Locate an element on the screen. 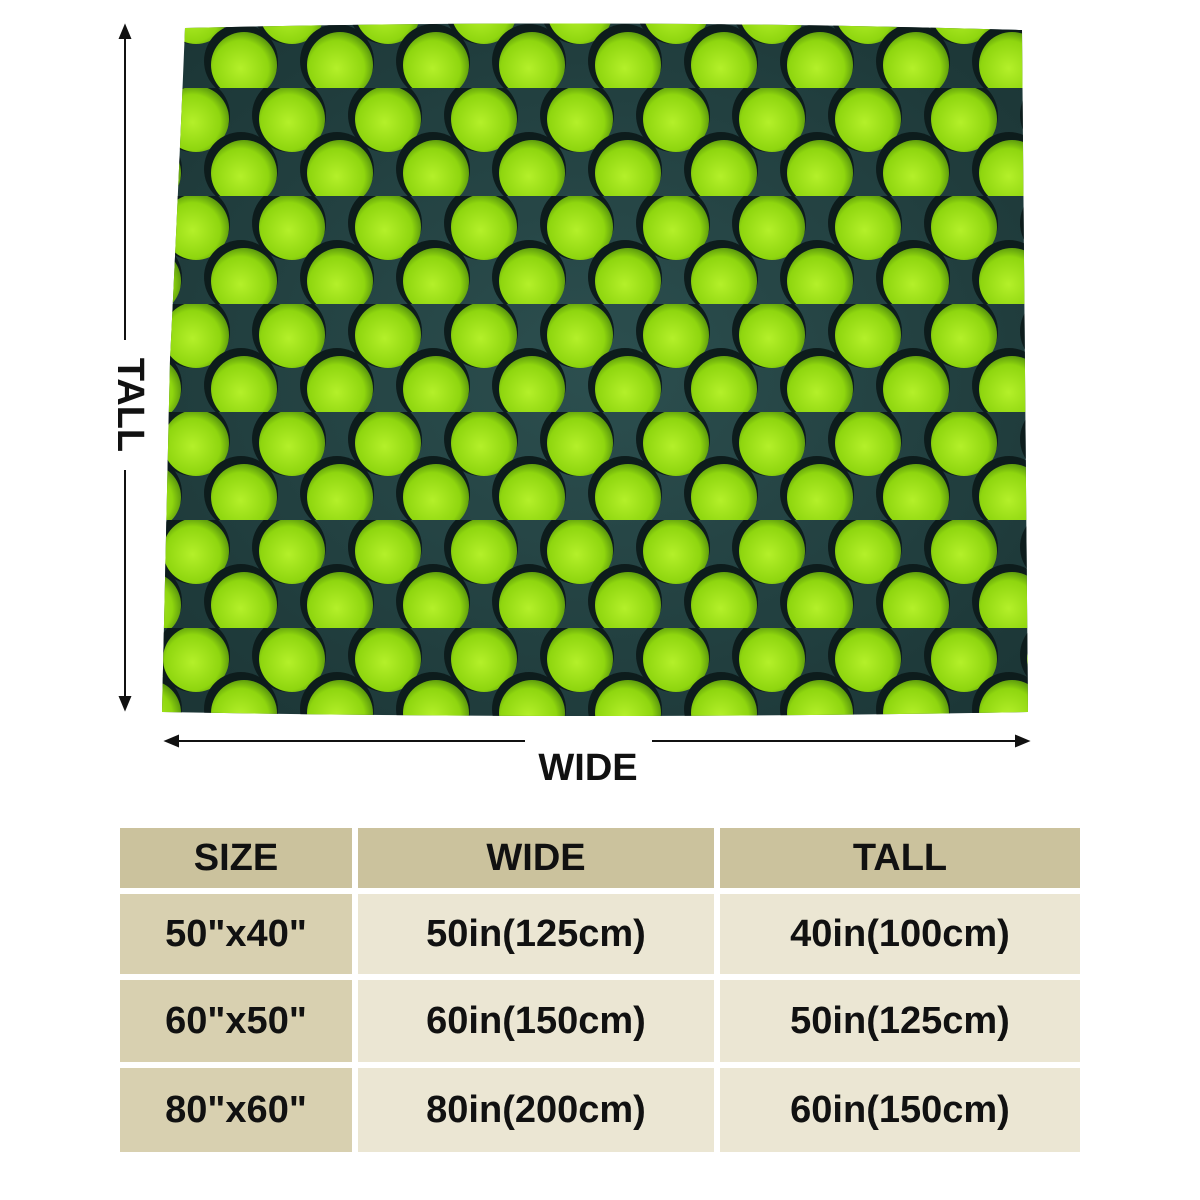 The height and width of the screenshot is (1200, 1200). cell-text: 50"x40" is located at coordinates (236, 934).